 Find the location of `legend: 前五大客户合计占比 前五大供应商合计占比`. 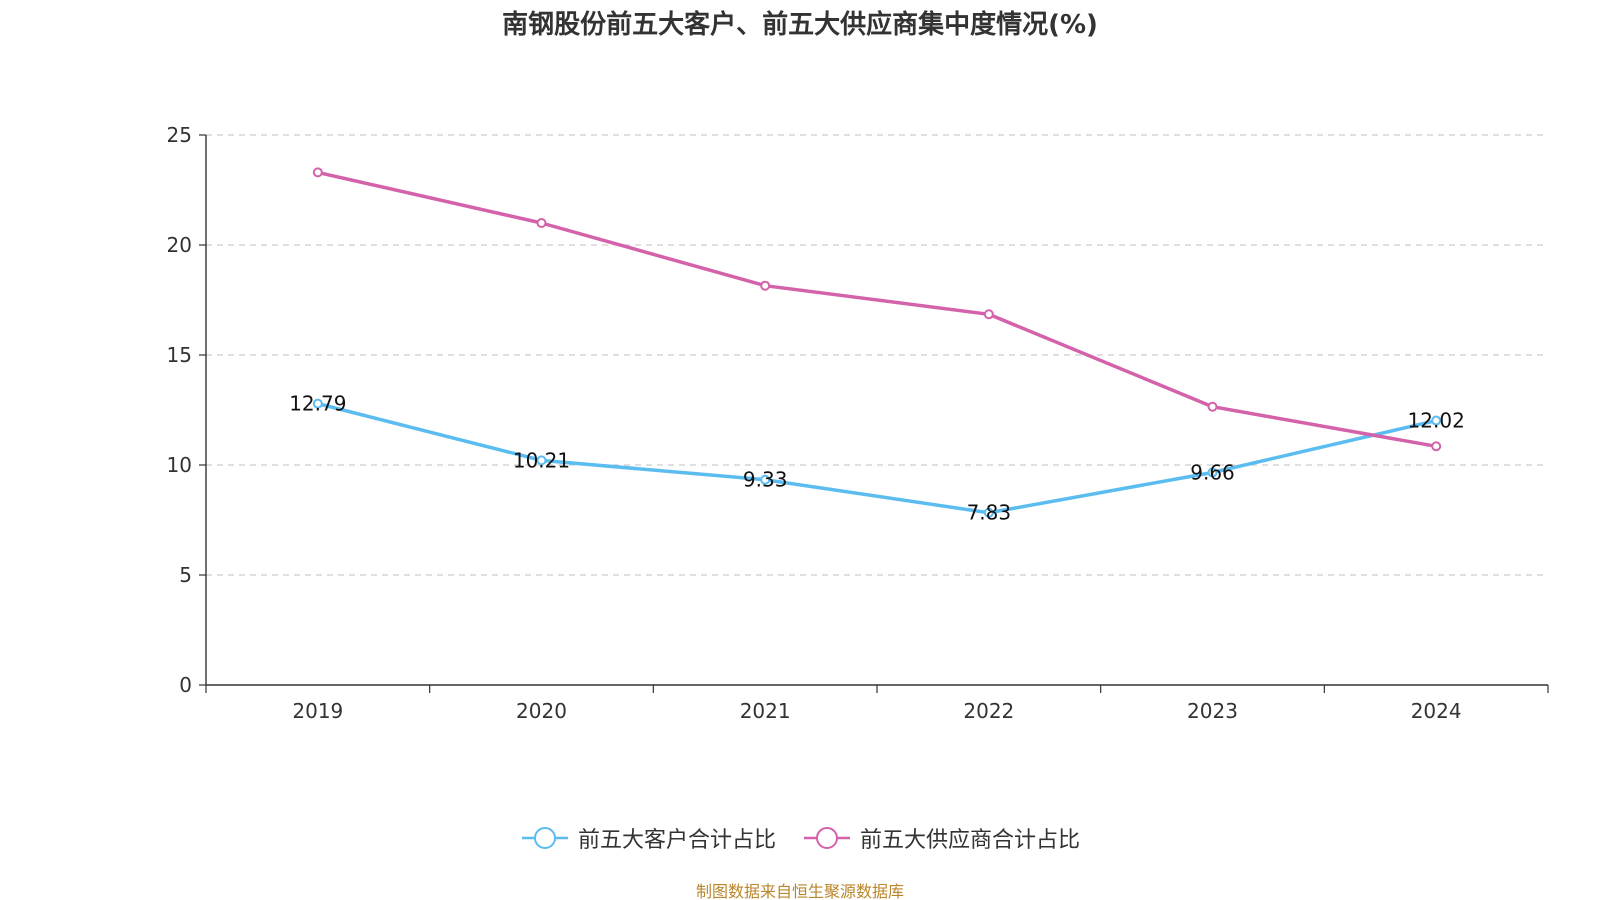

legend: 前五大客户合计占比 前五大供应商合计占比 is located at coordinates (800, 838).